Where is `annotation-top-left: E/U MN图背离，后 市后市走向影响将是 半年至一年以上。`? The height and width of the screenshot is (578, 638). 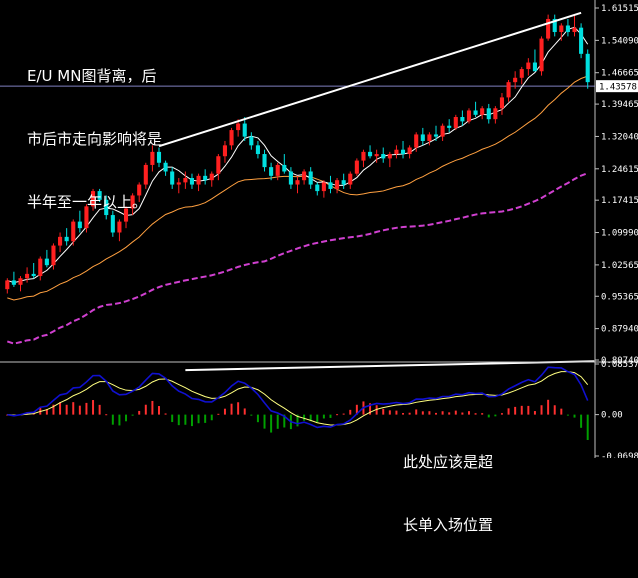 annotation-top-left: E/U MN图背离，后 市后市走向影响将是 半年至一年以上。 is located at coordinates (94, 139).